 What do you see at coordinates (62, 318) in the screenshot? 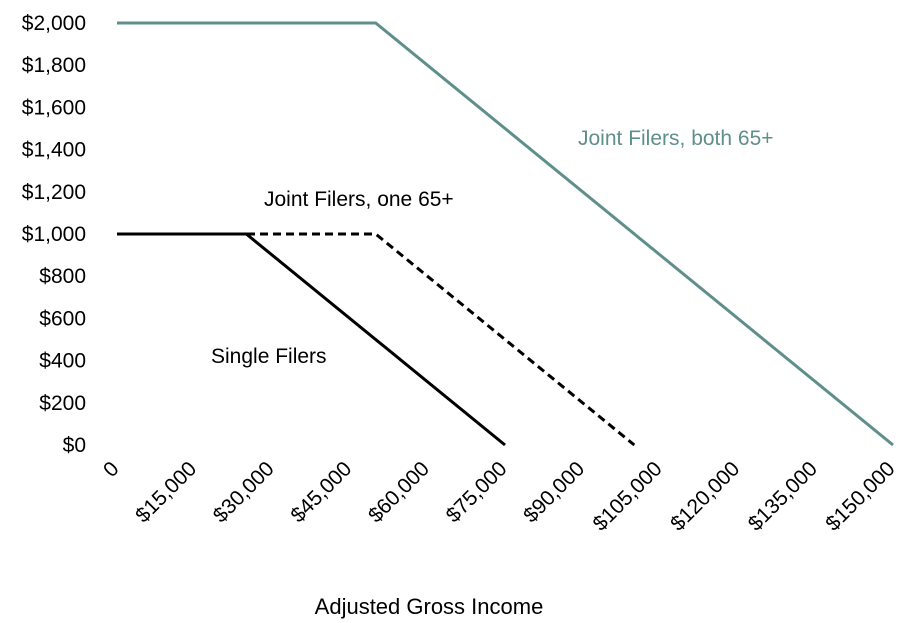
I see `y-tick-label: $600` at bounding box center [62, 318].